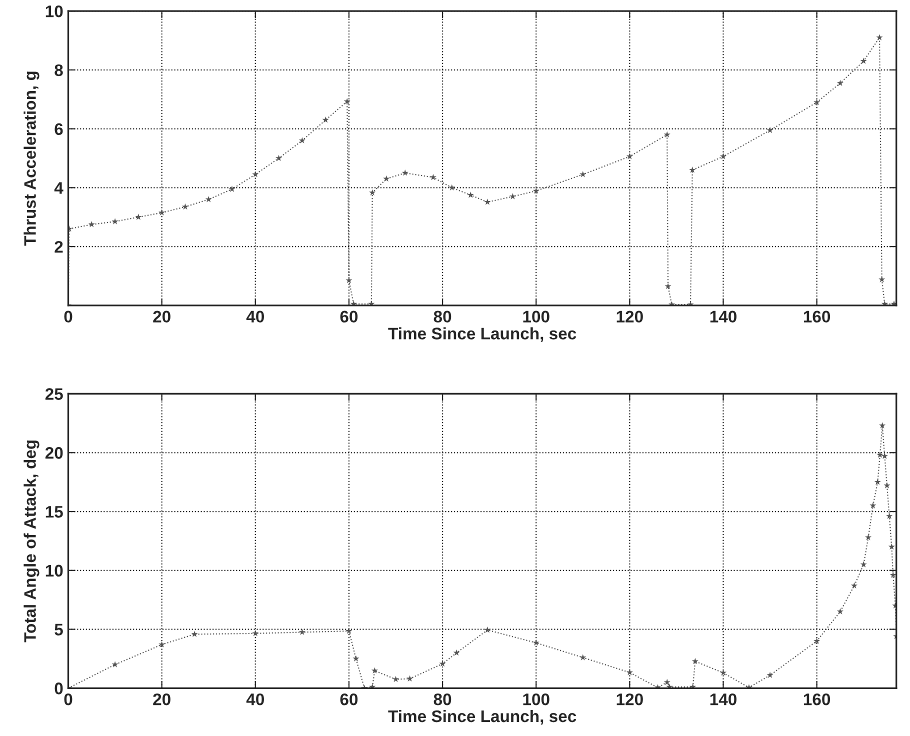 Image resolution: width=910 pixels, height=736 pixels. Describe the element at coordinates (58, 688) in the screenshot. I see `y-tick-label: 0` at that location.